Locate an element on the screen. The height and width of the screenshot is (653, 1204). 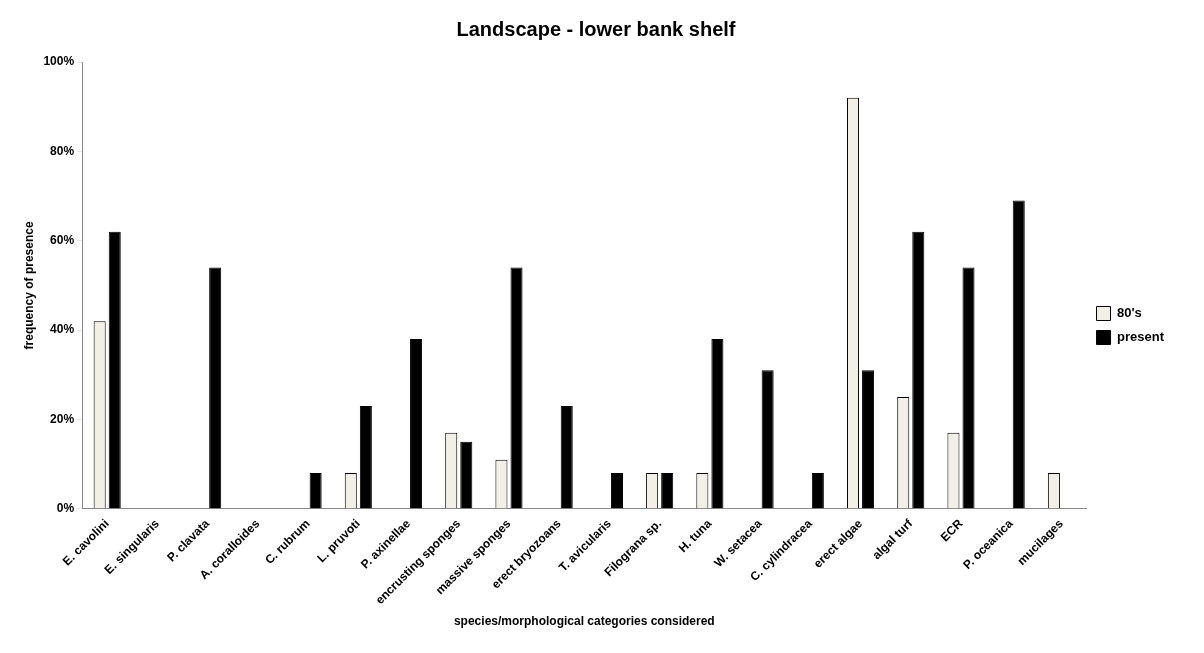
y-tick-label: 60% is located at coordinates (62, 240).